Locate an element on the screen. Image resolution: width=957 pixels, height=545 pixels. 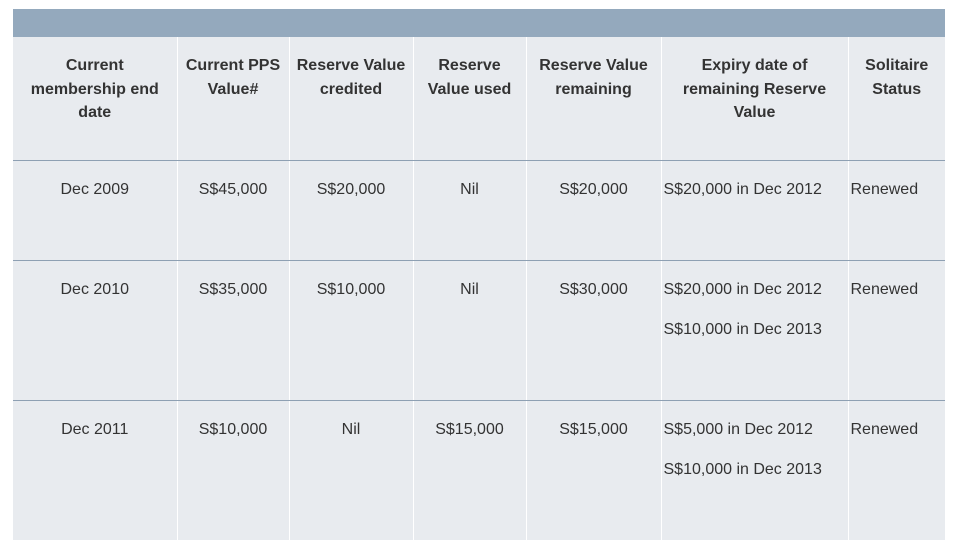
cell-end-date: Dec 2011 is located at coordinates (95, 429).